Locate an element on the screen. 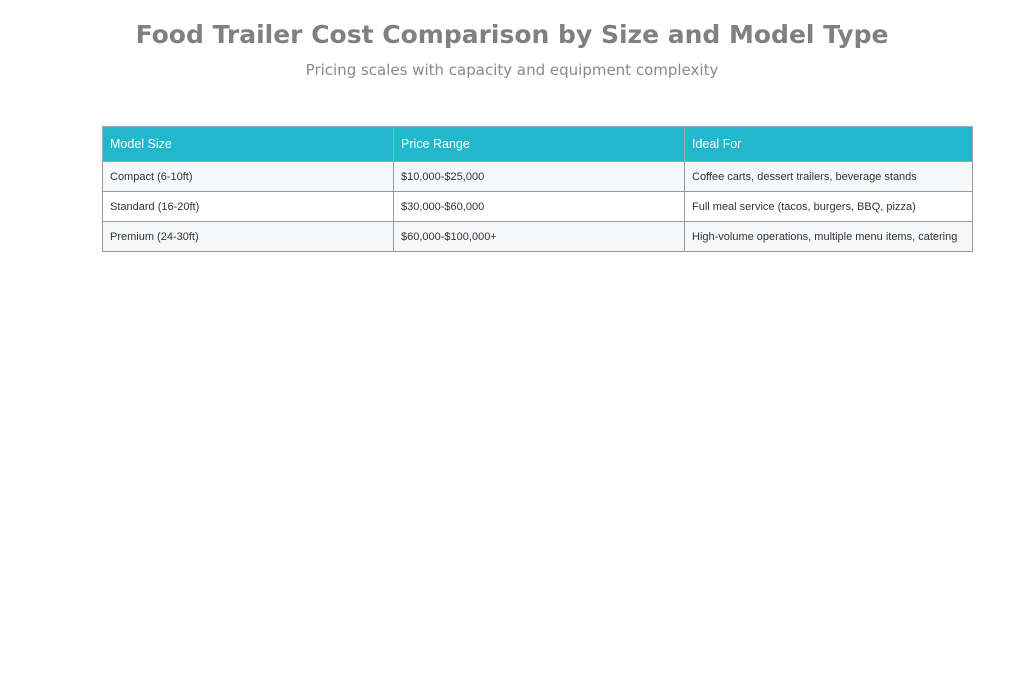 This screenshot has width=1024, height=683. header-ideal-for: Ideal For is located at coordinates (828, 144).